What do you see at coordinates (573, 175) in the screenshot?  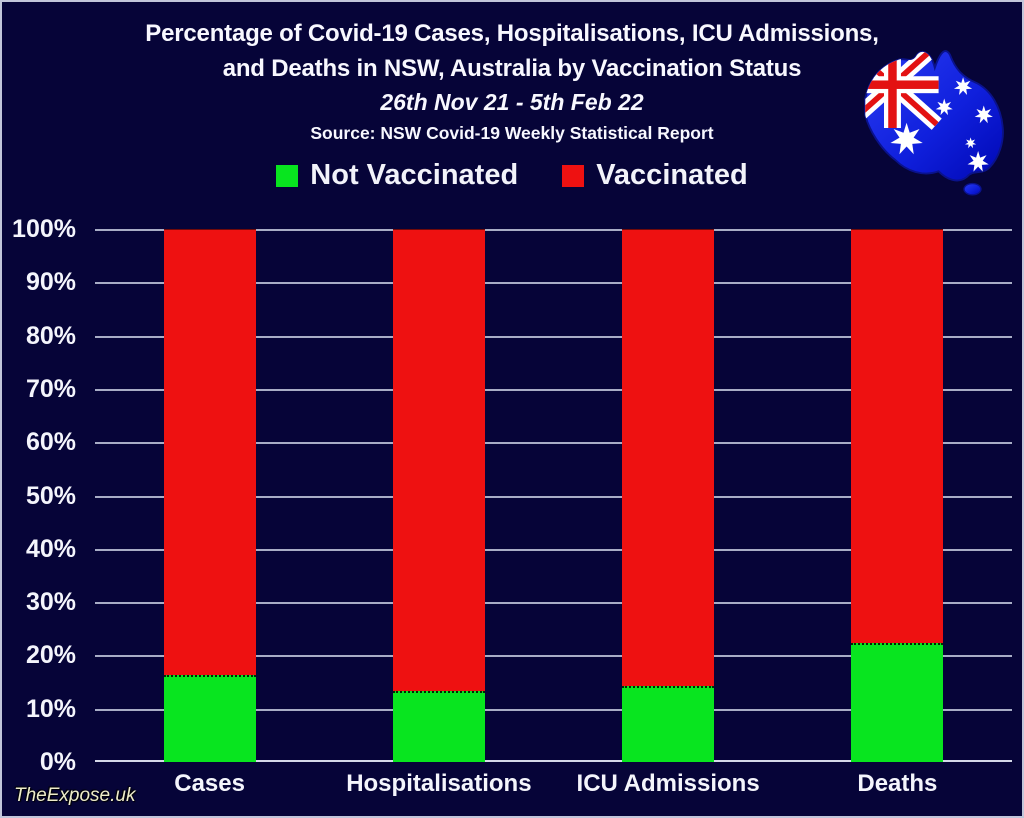 I see `vaccinated-swatch-icon` at bounding box center [573, 175].